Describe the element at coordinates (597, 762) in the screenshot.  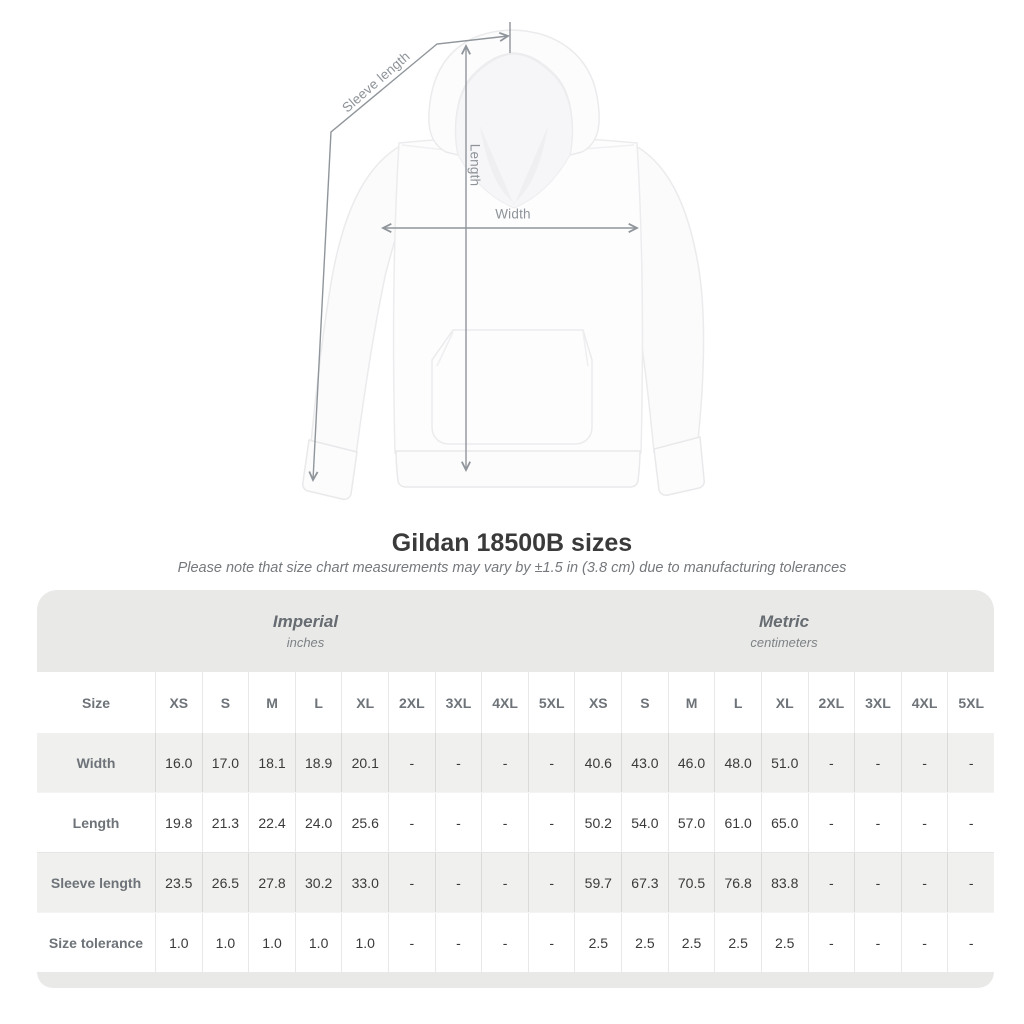
I see `cell-value: 40.6` at that location.